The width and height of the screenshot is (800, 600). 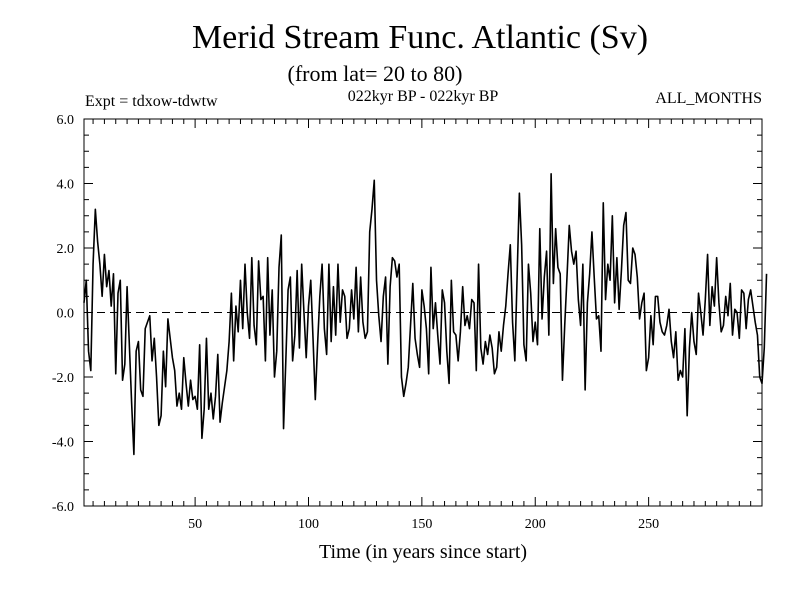 I want to click on chart-subtitle: (from lat= 20 to 80), so click(x=375, y=73).